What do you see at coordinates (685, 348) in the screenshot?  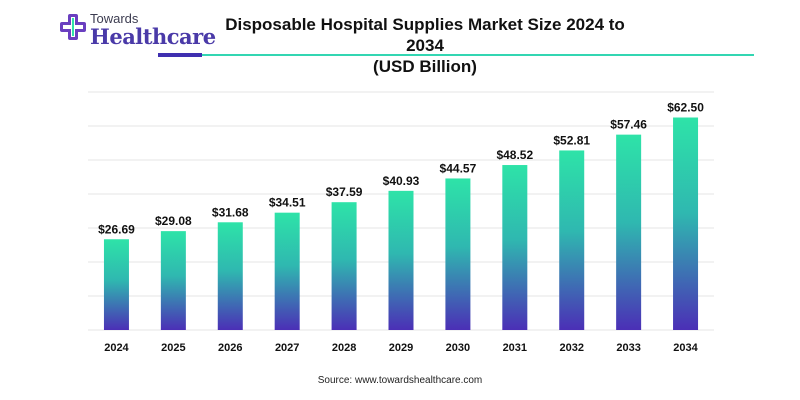 I see `x-tick-2034: 2034` at bounding box center [685, 348].